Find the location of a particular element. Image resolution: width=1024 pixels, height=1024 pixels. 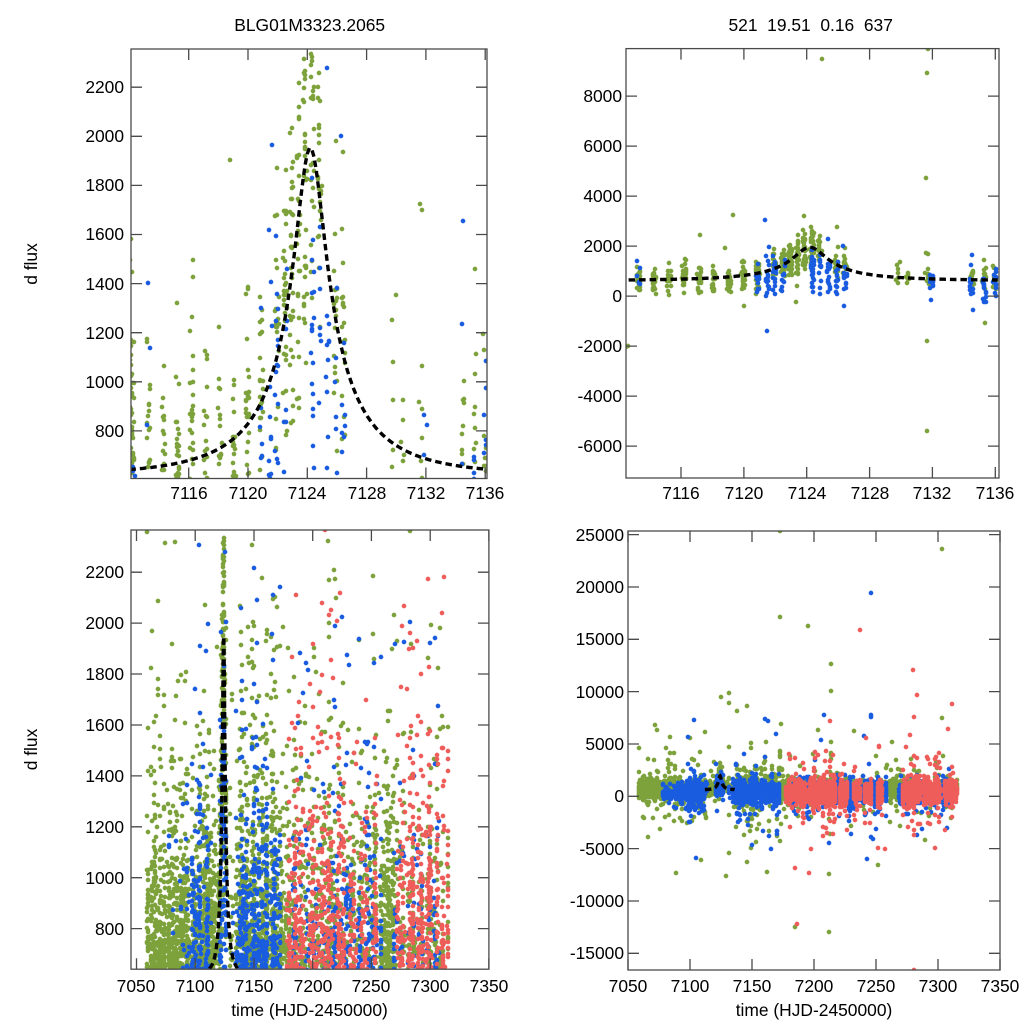

svg-text: 15000 is located at coordinates (600, 639).